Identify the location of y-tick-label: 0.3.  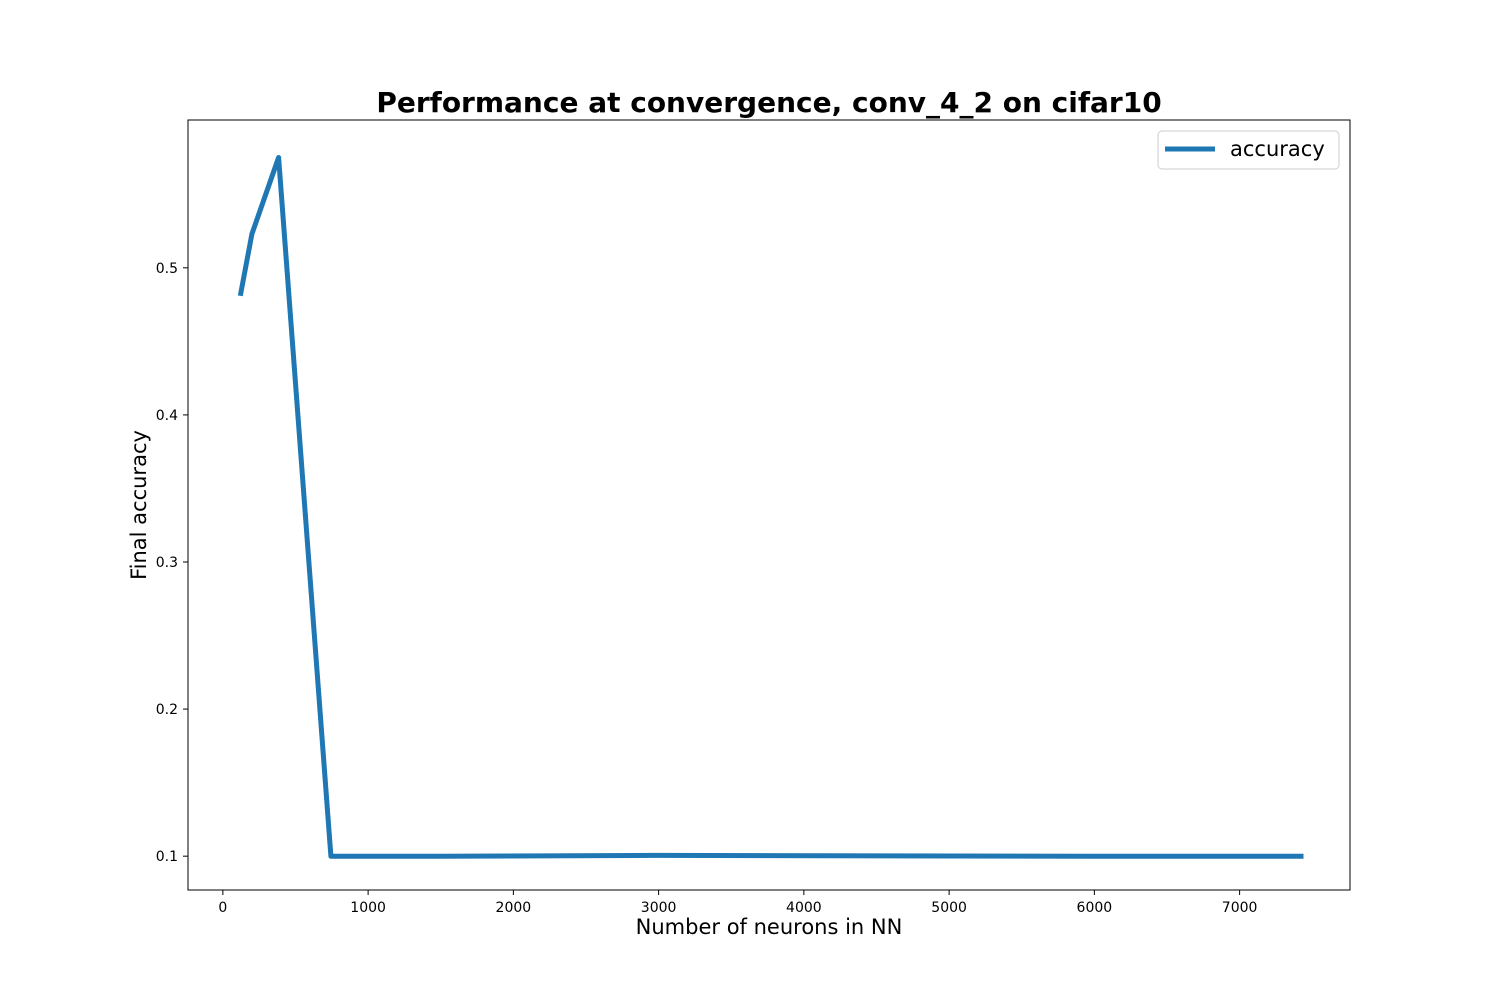
(167, 563).